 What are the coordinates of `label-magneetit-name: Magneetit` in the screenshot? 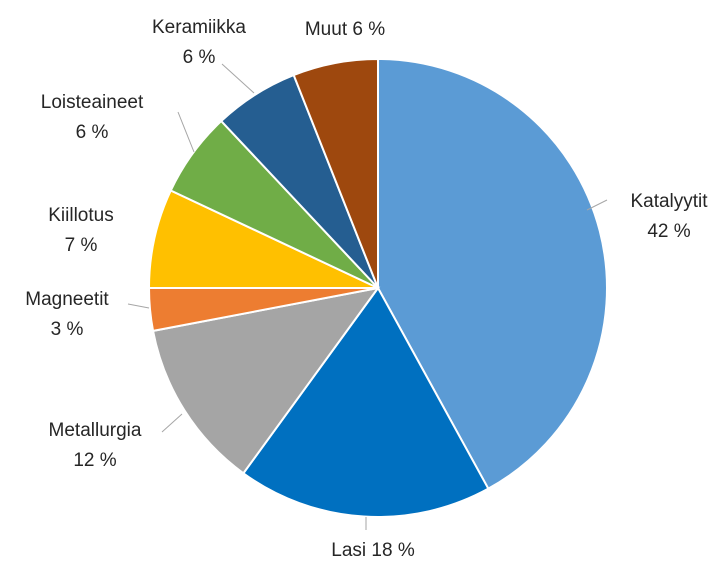 It's located at (67, 299).